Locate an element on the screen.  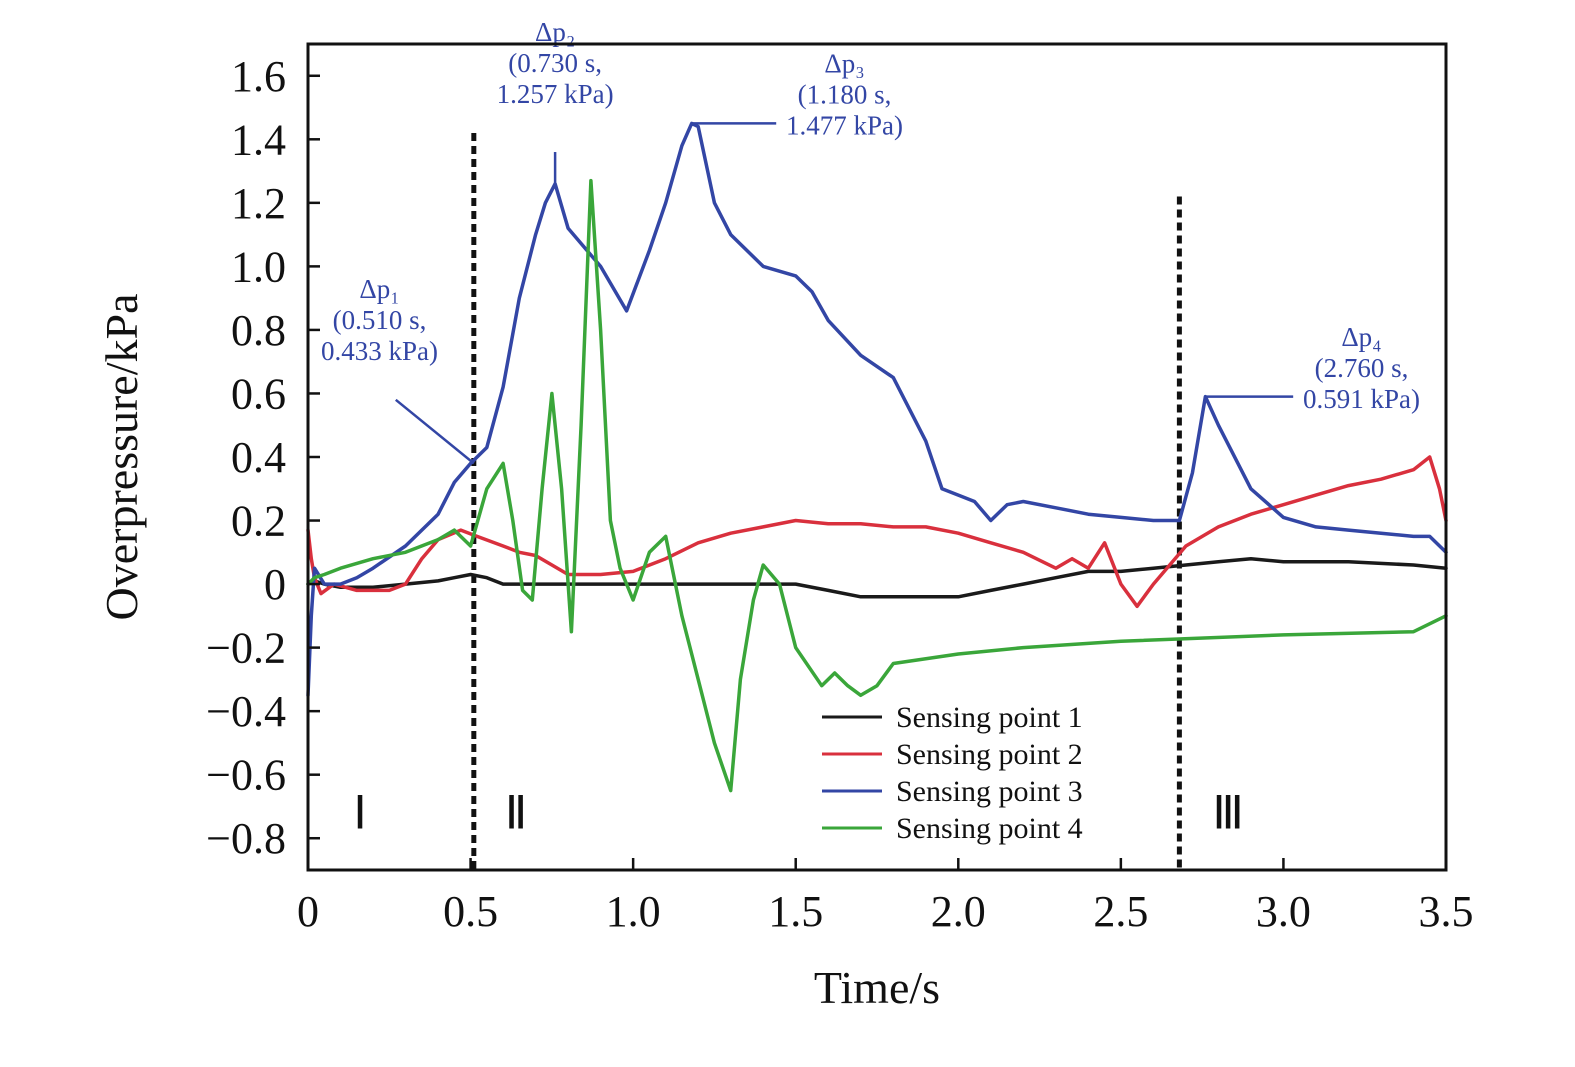
x-tick-label: 3.0 is located at coordinates (1283, 911).